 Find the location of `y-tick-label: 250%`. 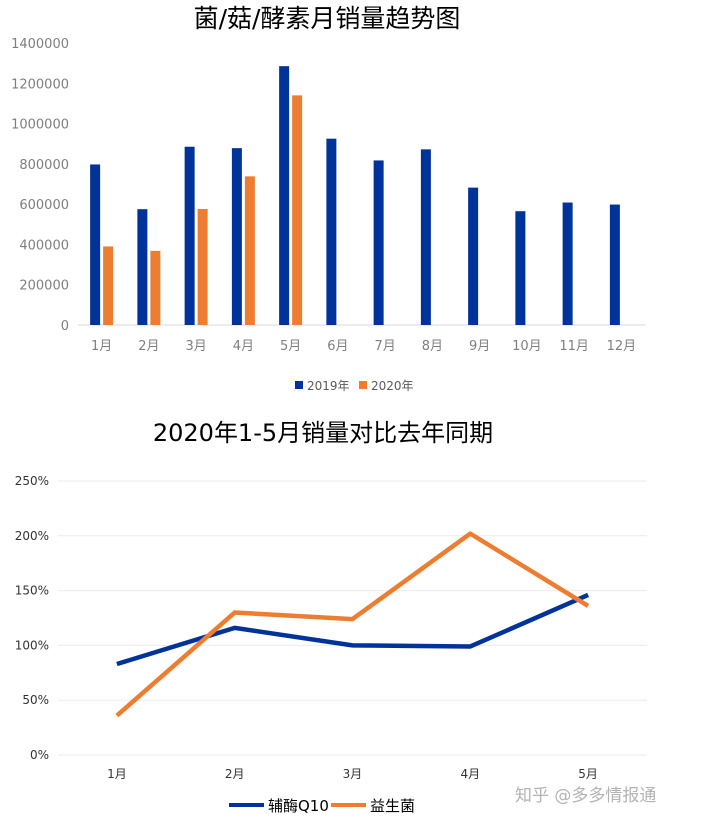

y-tick-label: 250% is located at coordinates (32, 481).